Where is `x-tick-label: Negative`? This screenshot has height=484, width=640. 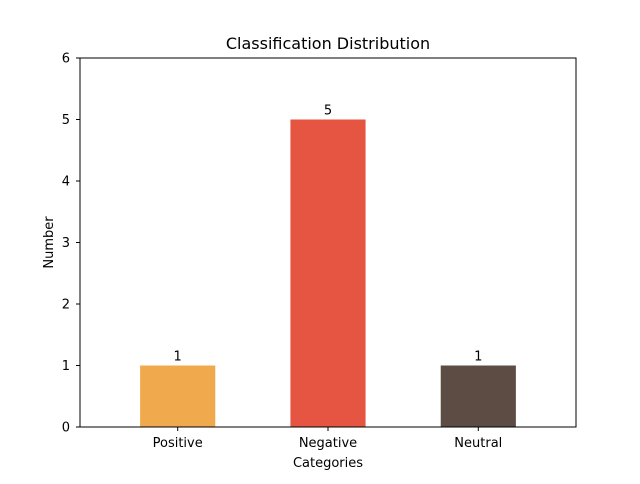 x-tick-label: Negative is located at coordinates (328, 443).